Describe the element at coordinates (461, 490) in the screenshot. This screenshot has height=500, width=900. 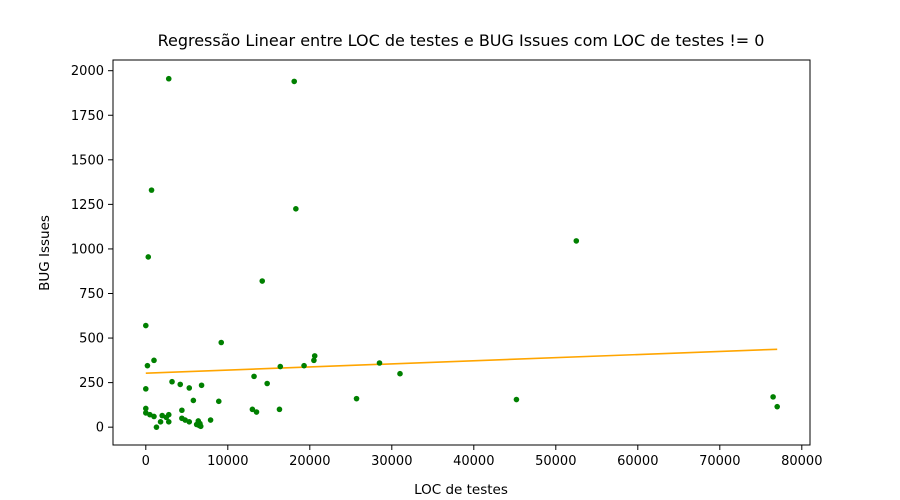
I see `x-axis-label: LOC de testes` at that location.